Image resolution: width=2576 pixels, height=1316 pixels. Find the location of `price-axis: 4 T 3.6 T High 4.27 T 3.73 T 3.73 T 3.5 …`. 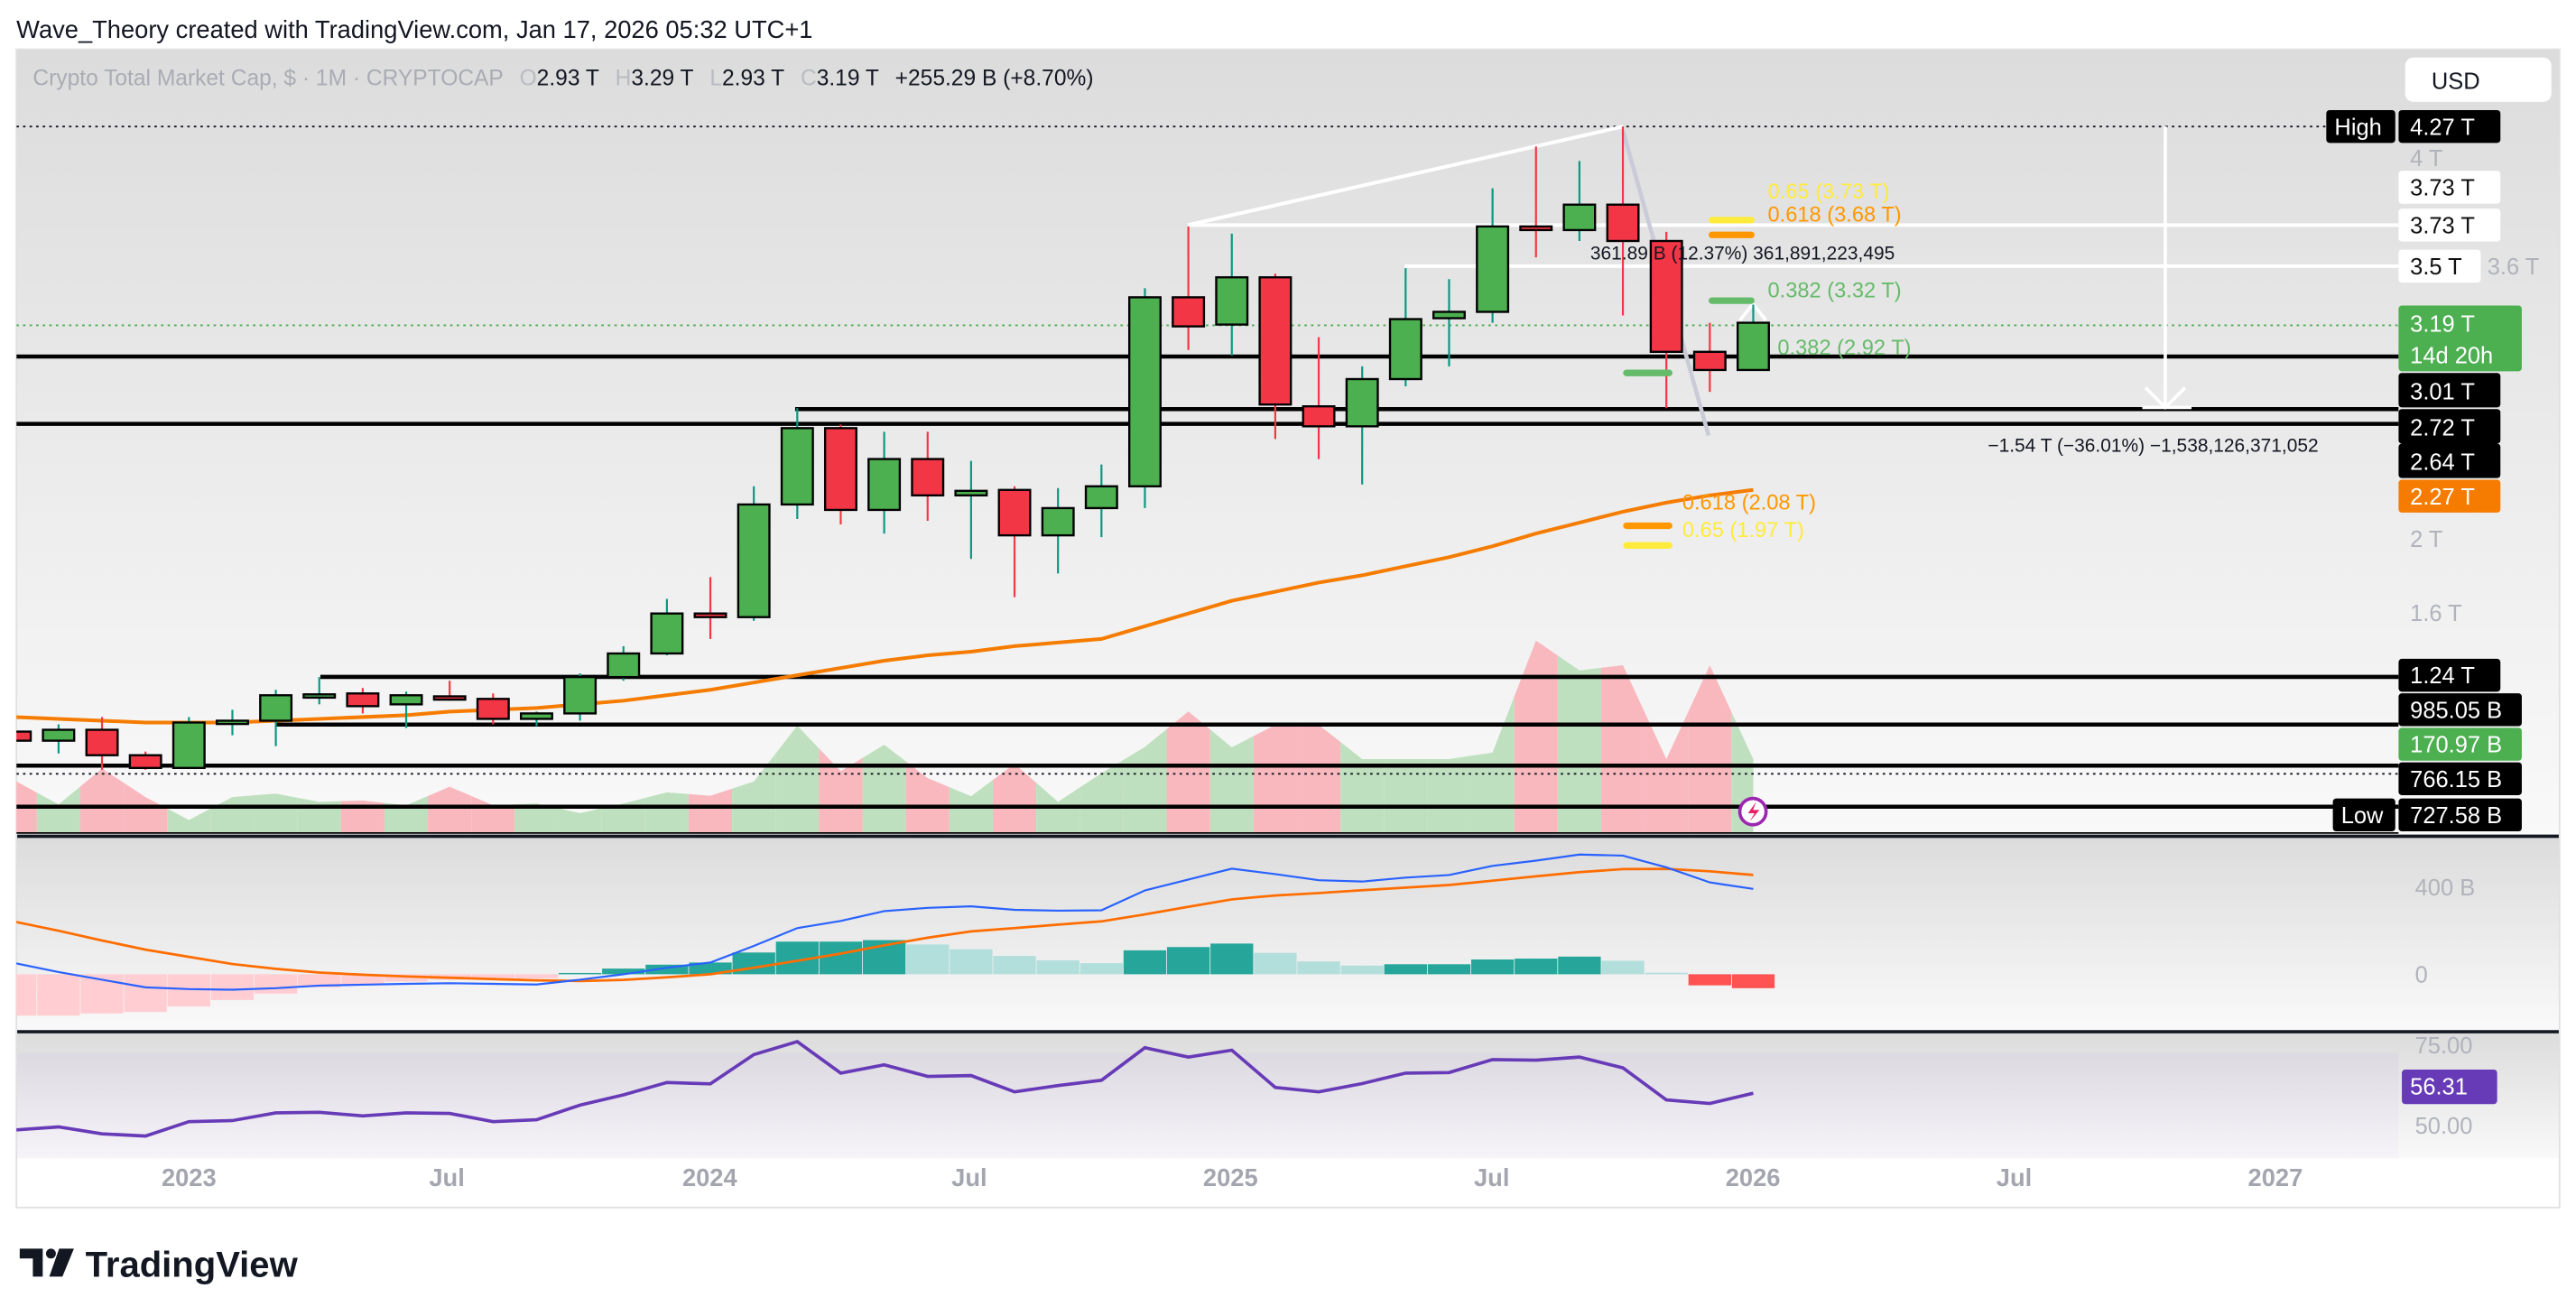

price-axis: 4 T 3.6 T High 4.27 T 3.73 T 3.73 T 3.5 … is located at coordinates (2433, 470).